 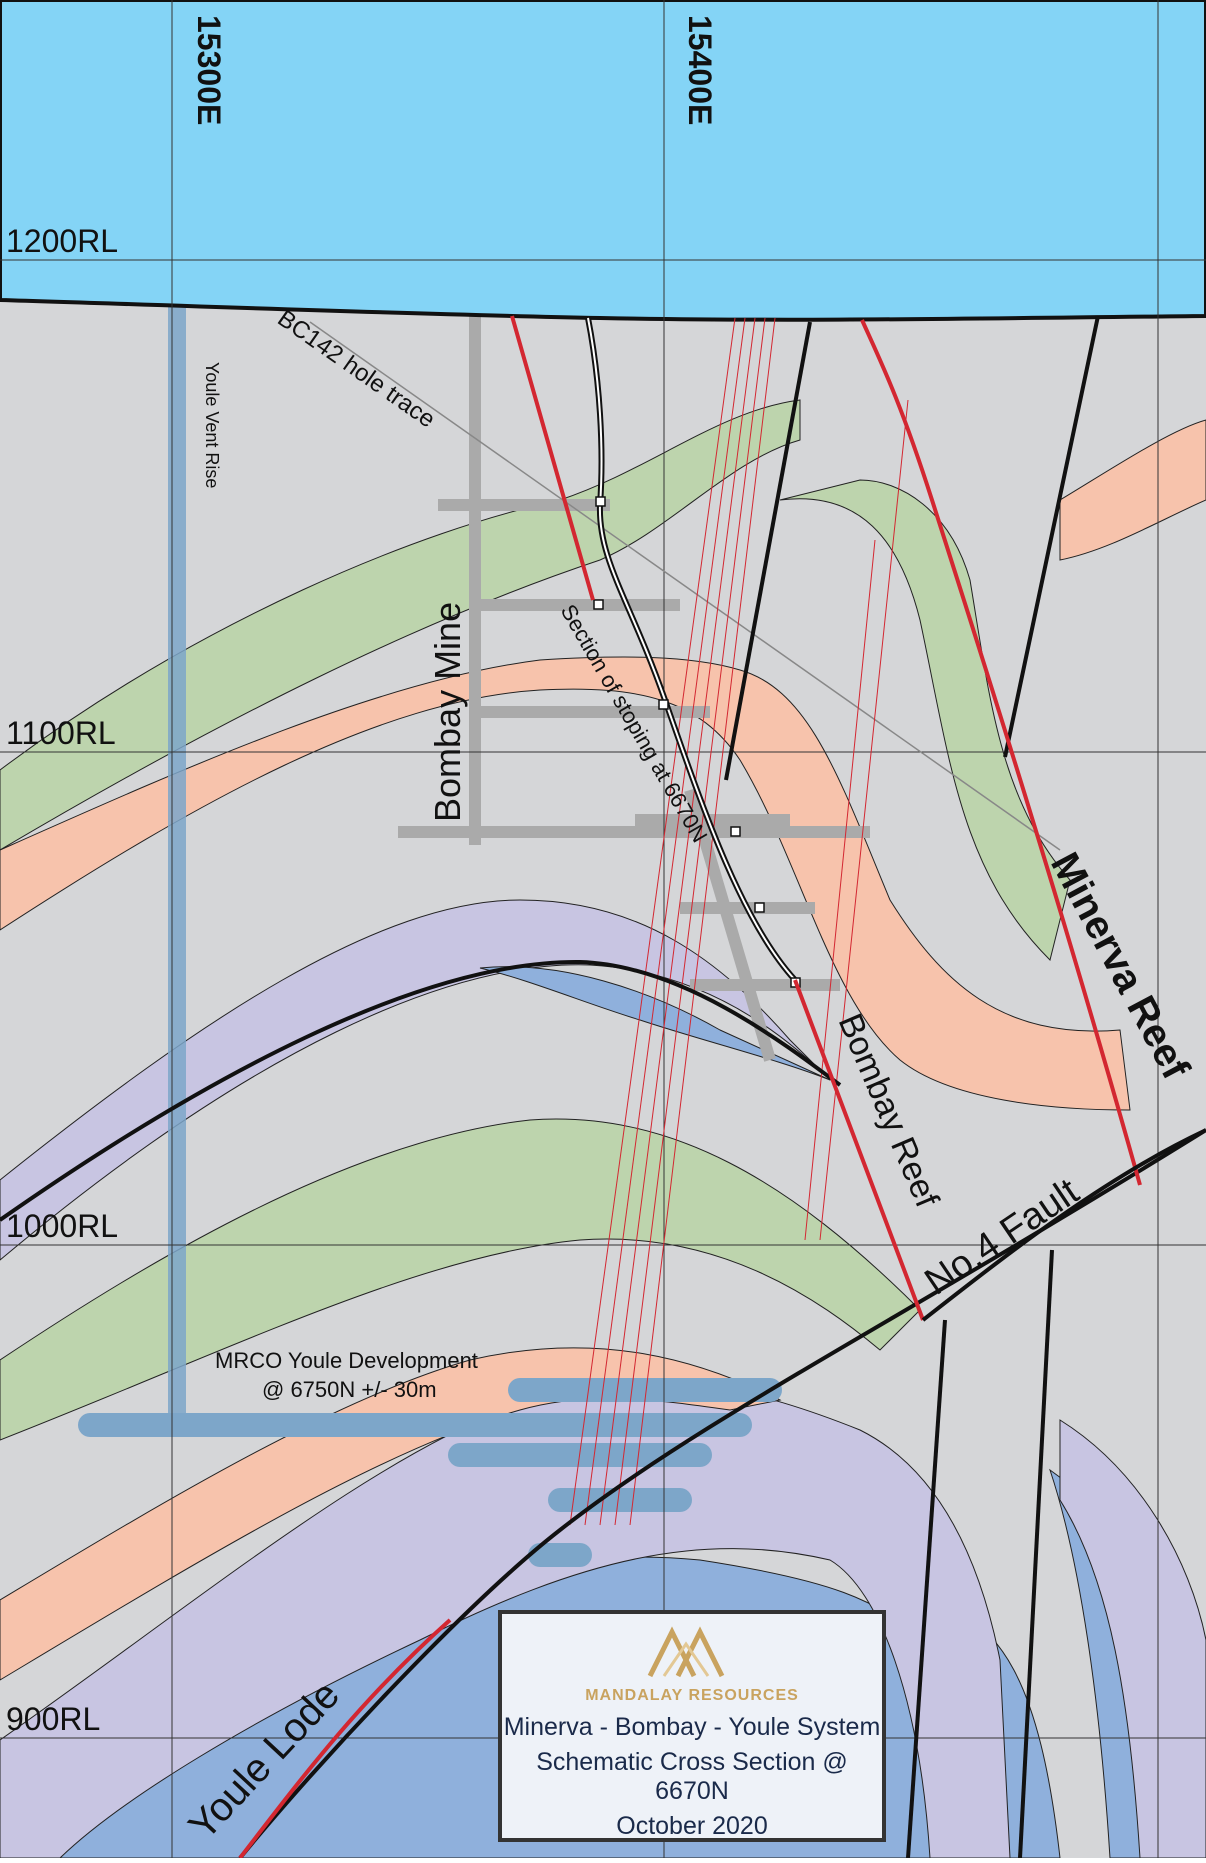 I want to click on vent-rise-label: Youle Vent Rise, so click(x=212, y=425).